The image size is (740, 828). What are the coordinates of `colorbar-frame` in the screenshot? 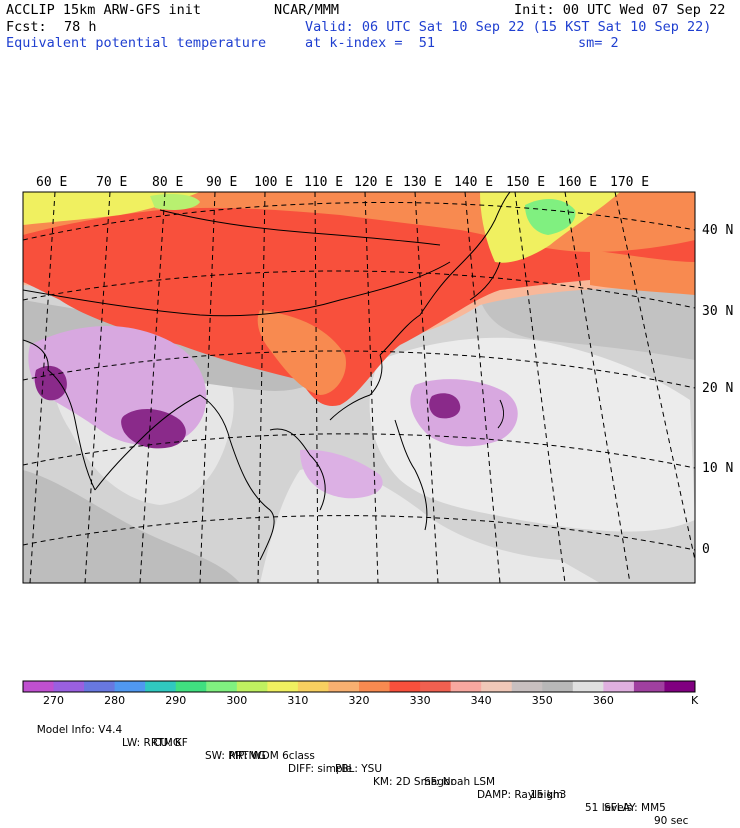 It's located at (359, 686).